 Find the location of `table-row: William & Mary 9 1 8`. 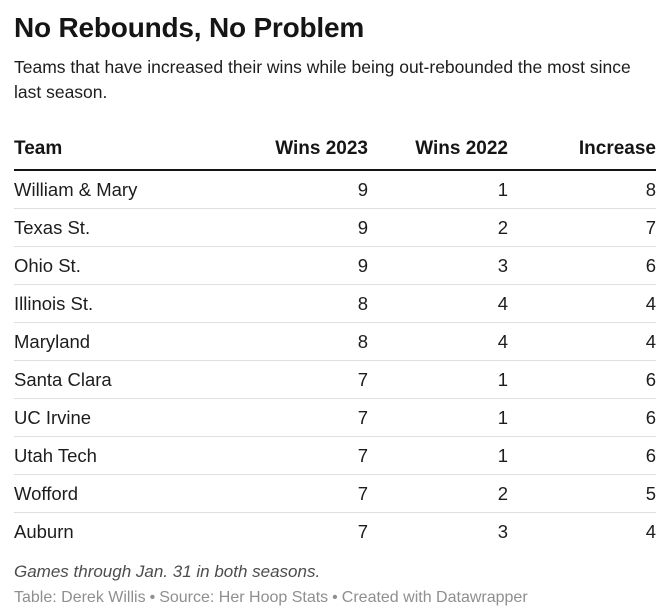

table-row: William & Mary 9 1 8 is located at coordinates (335, 189).